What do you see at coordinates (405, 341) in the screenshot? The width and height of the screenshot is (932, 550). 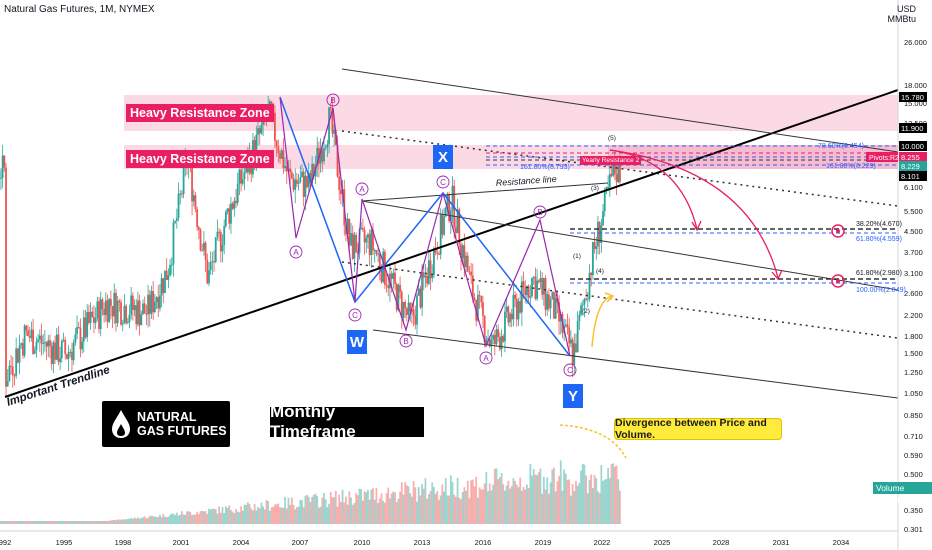 I see `wave-circle-label: B` at bounding box center [405, 341].